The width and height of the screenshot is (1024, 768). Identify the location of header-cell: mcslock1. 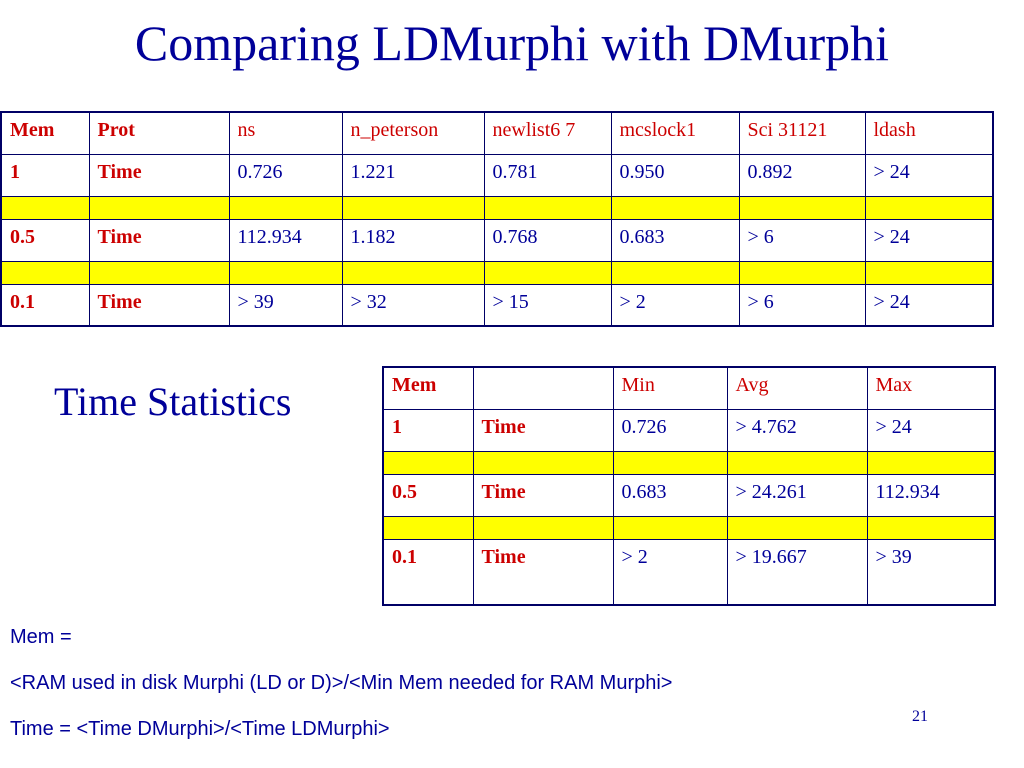
(675, 133).